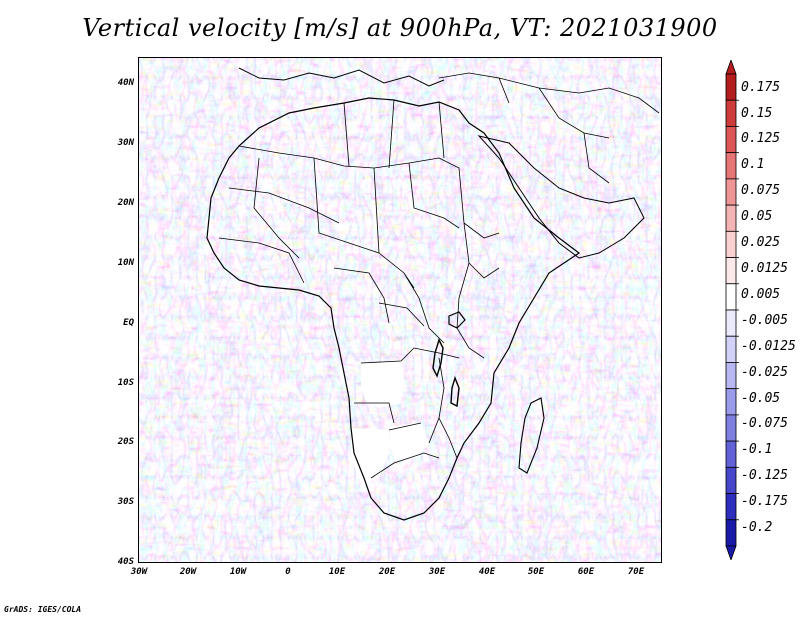 Image resolution: width=800 pixels, height=618 pixels. What do you see at coordinates (457, 320) in the screenshot?
I see `lake-victoria` at bounding box center [457, 320].